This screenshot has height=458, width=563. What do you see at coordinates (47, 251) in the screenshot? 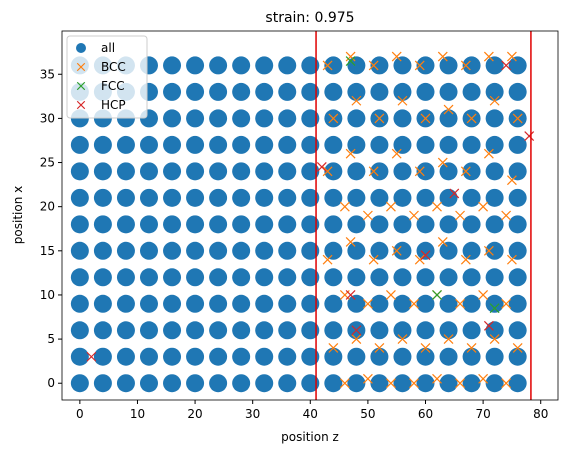
I see `y-tick-label: 15` at bounding box center [47, 251].